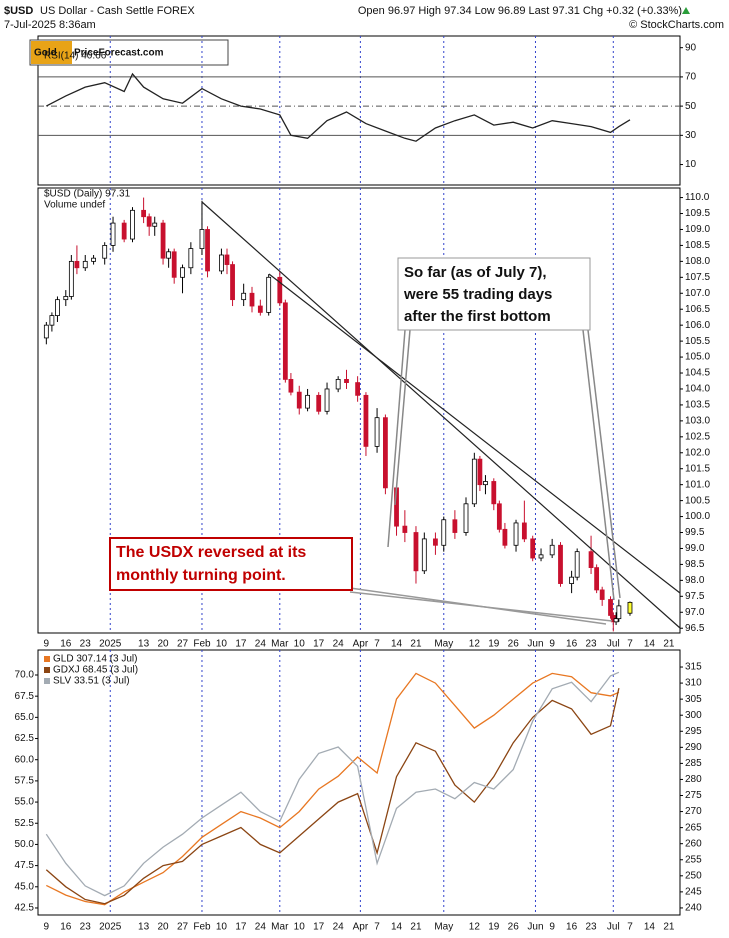 The image size is (729, 938). Describe the element at coordinates (377, 644) in the screenshot. I see `x-tick-label: 7` at that location.